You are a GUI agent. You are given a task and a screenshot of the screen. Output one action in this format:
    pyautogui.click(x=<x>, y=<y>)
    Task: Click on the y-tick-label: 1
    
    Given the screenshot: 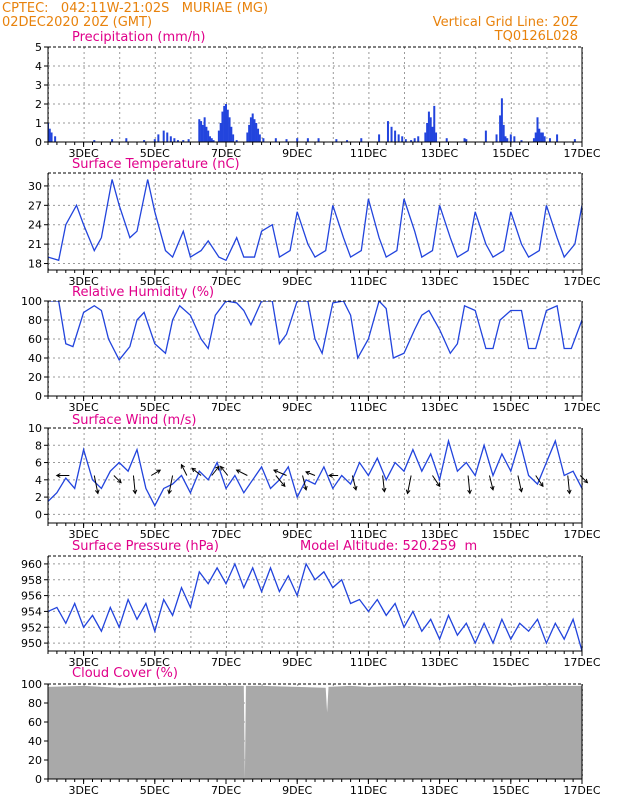 What is the action you would take?
    pyautogui.click(x=38, y=123)
    